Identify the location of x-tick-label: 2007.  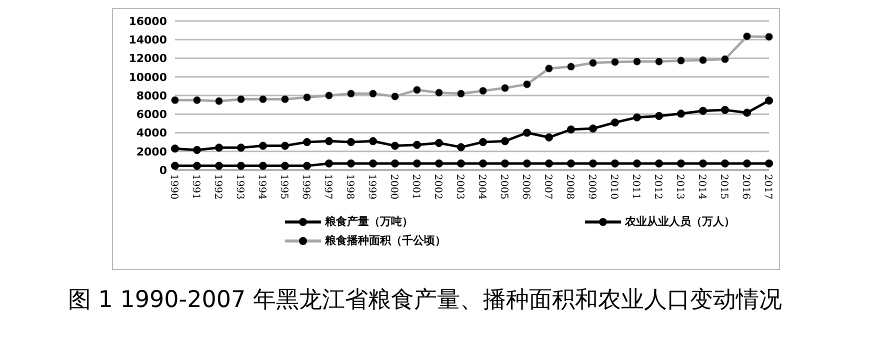
(547, 187).